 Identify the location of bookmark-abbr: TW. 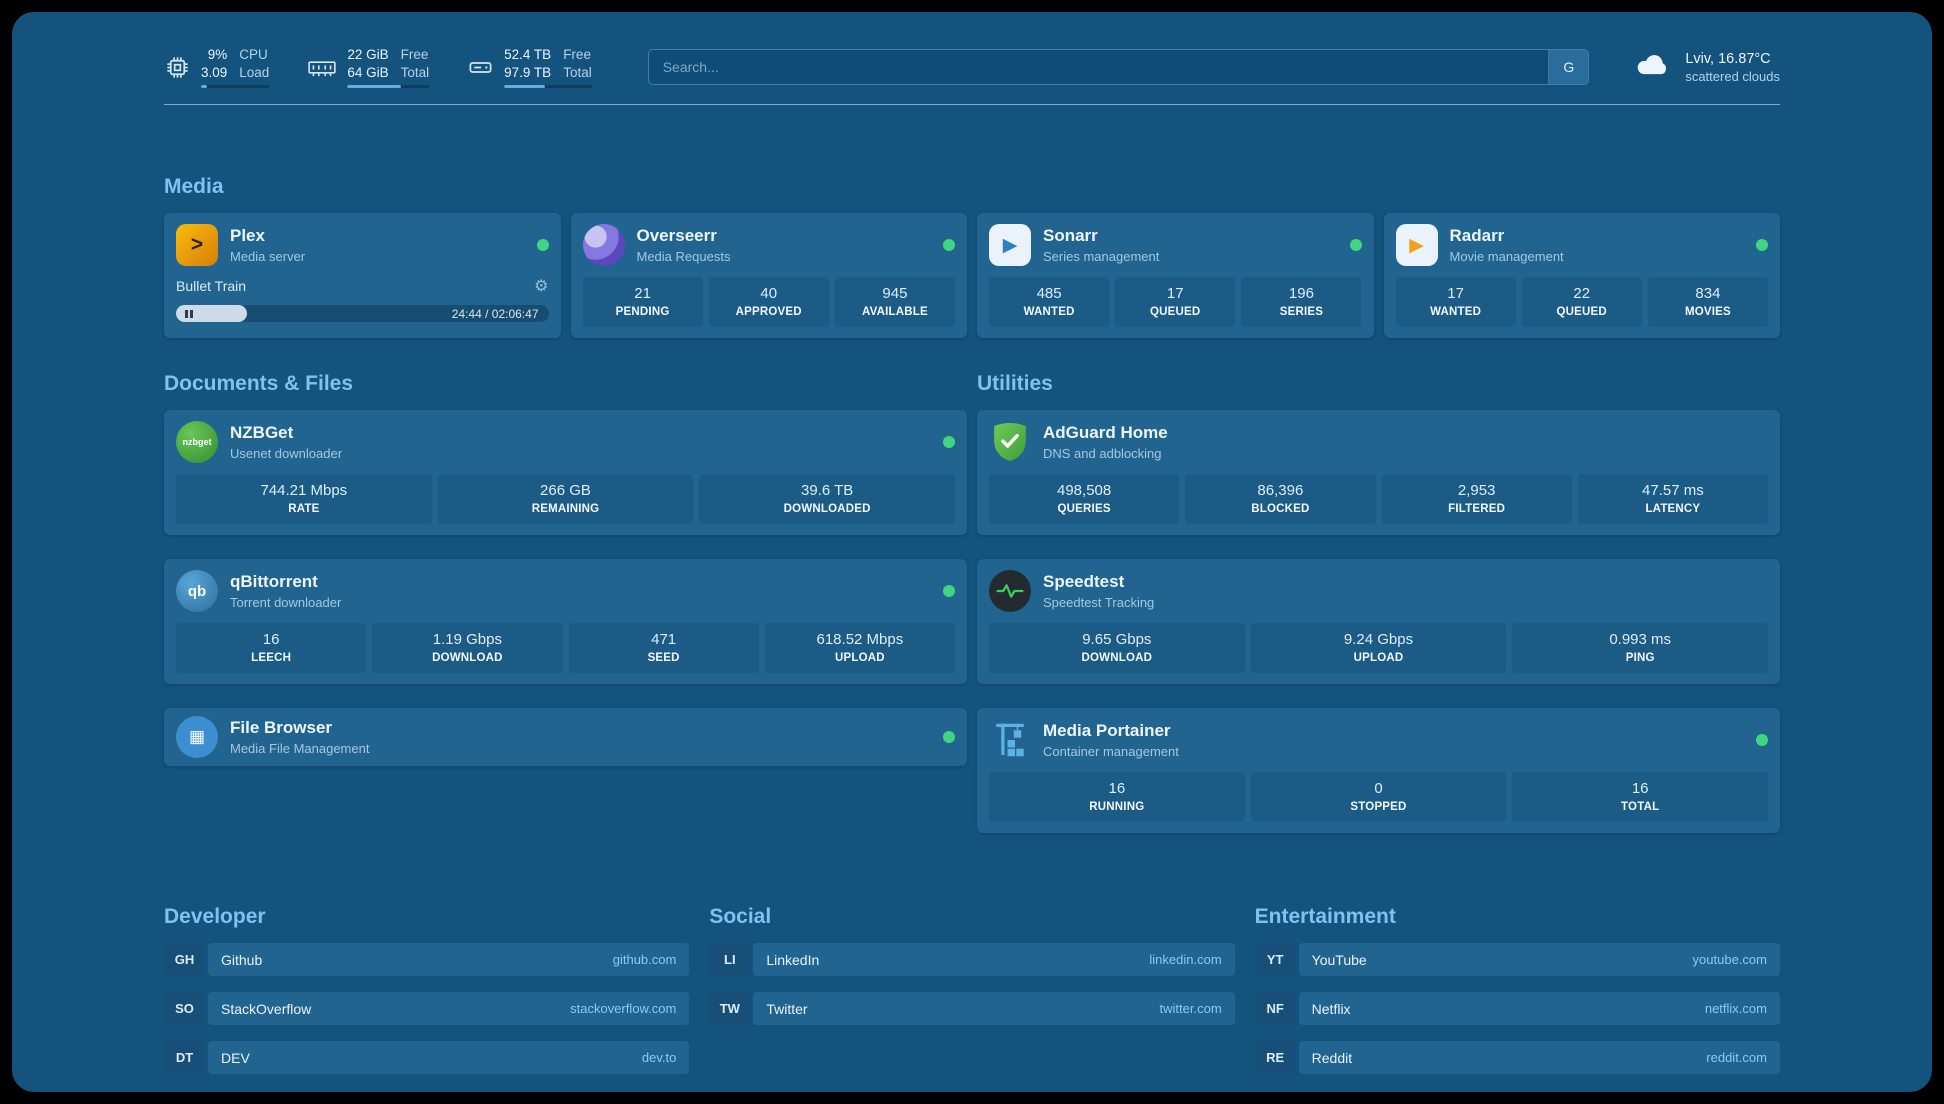
(730, 1009).